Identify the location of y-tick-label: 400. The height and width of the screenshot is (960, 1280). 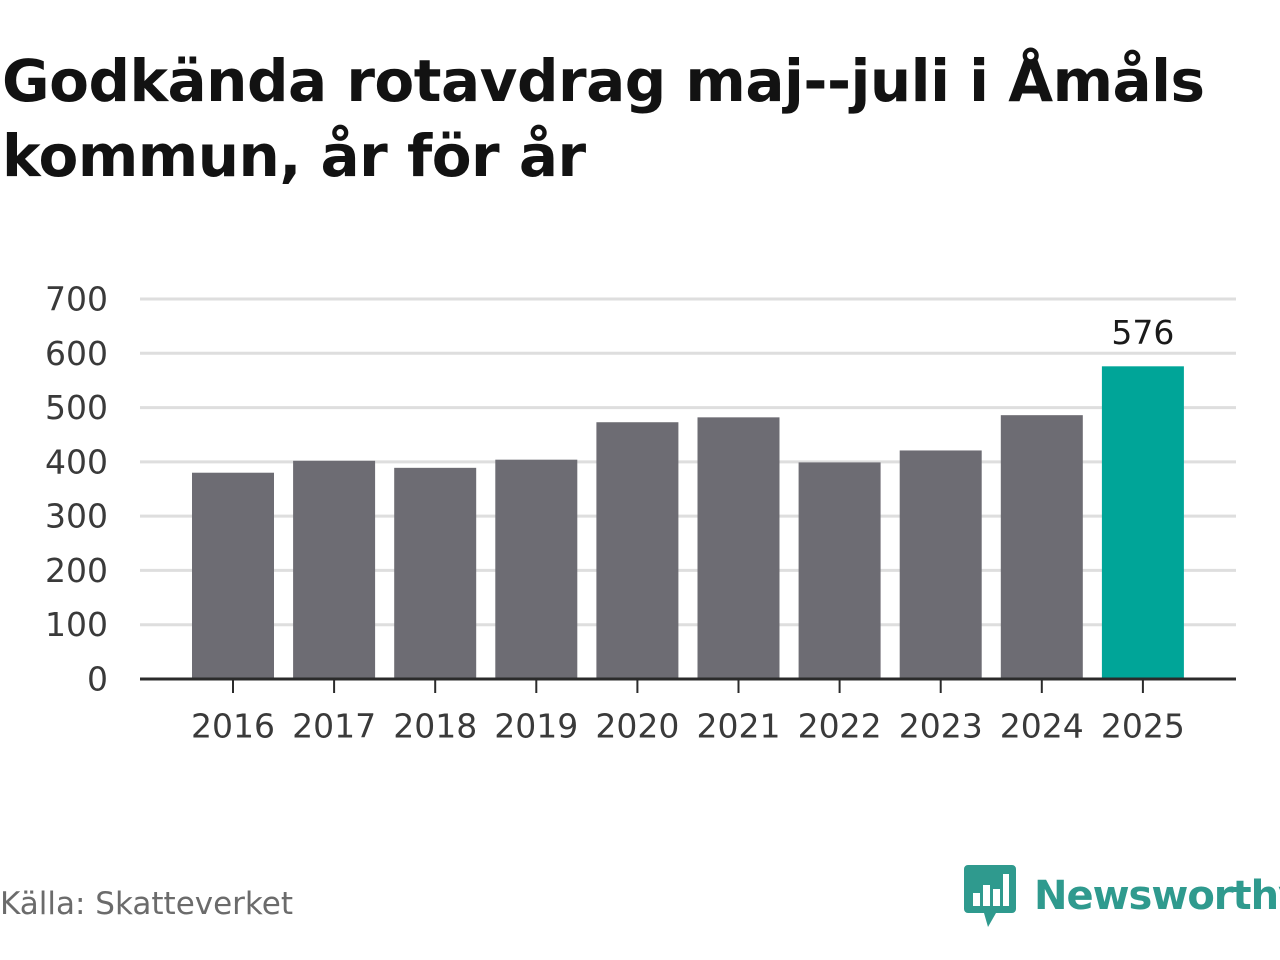
(76, 461).